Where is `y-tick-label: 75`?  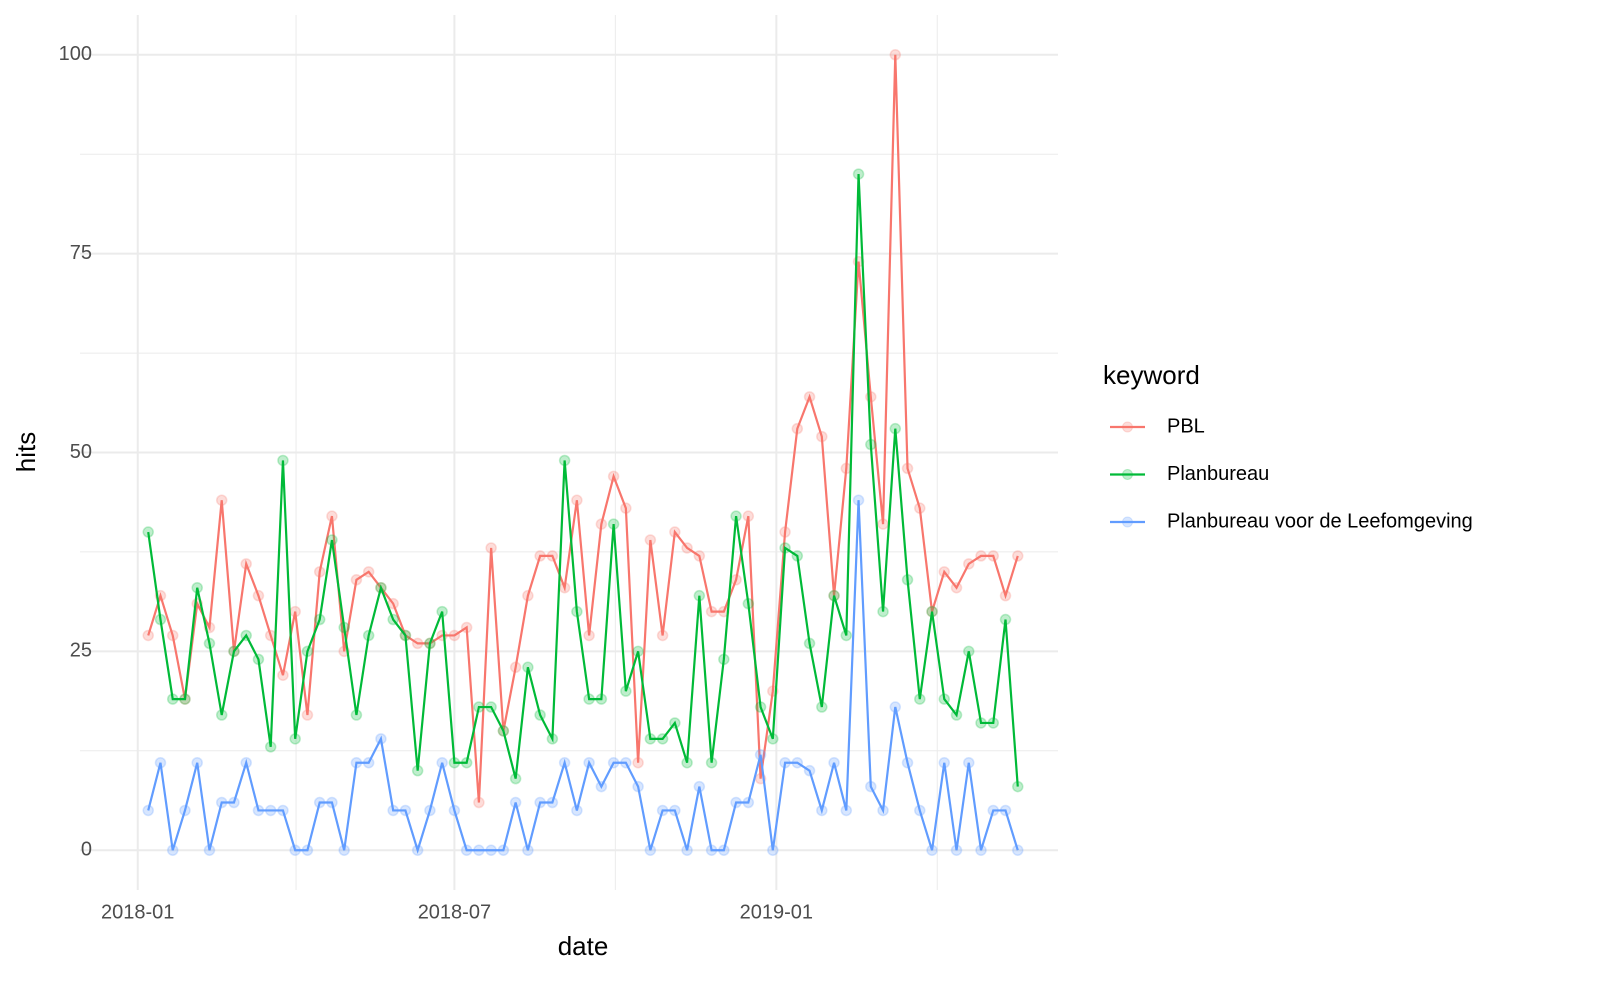
y-tick-label: 75 is located at coordinates (81, 253).